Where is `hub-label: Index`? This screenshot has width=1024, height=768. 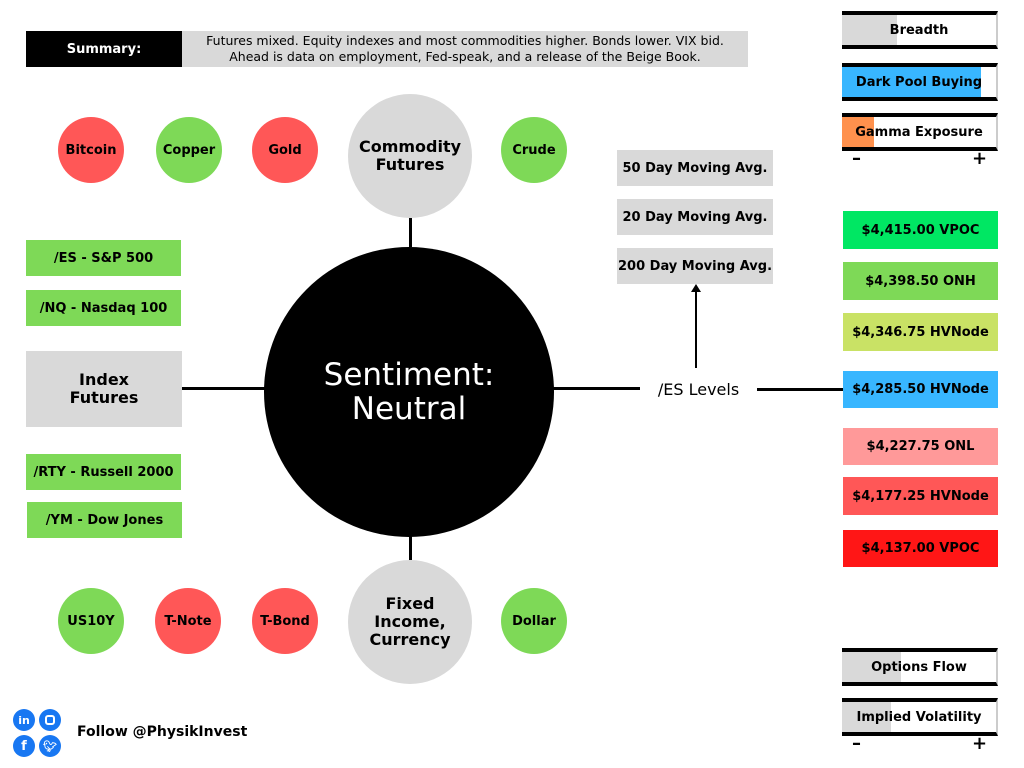 hub-label: Index is located at coordinates (104, 379).